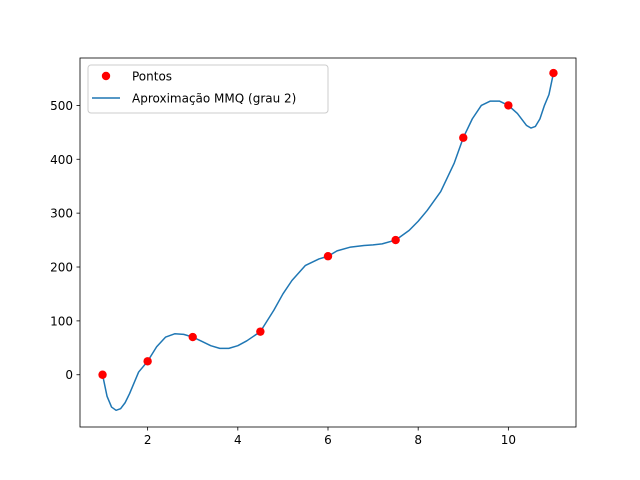  What do you see at coordinates (328, 440) in the screenshot?
I see `x-tick-label: 6` at bounding box center [328, 440].